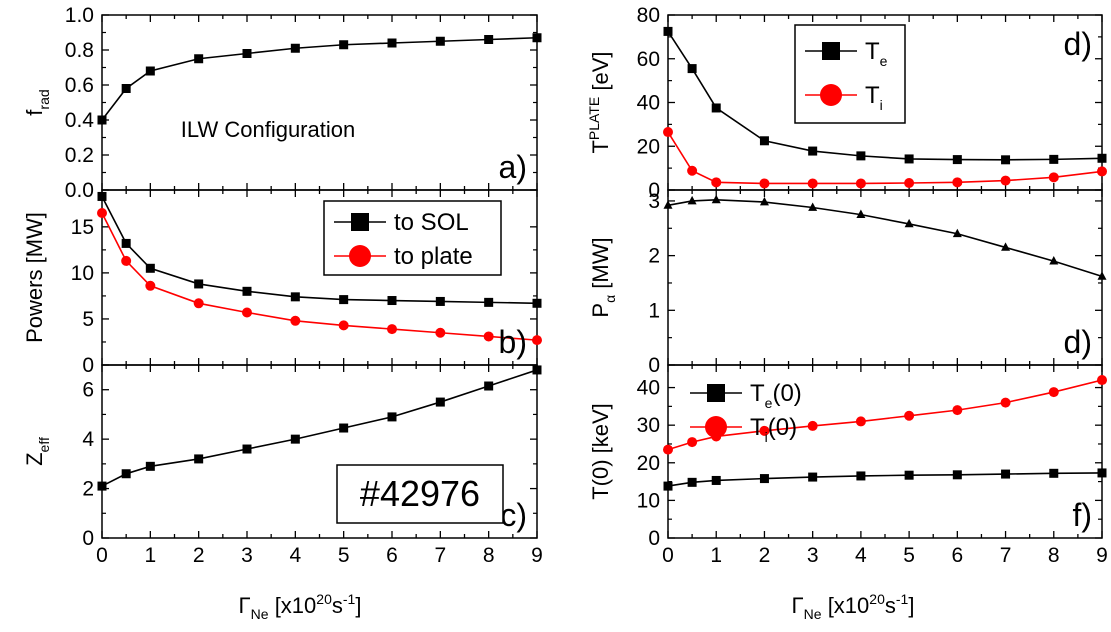  Describe the element at coordinates (79, 85) in the screenshot. I see `y-tick-label: 0.6` at that location.